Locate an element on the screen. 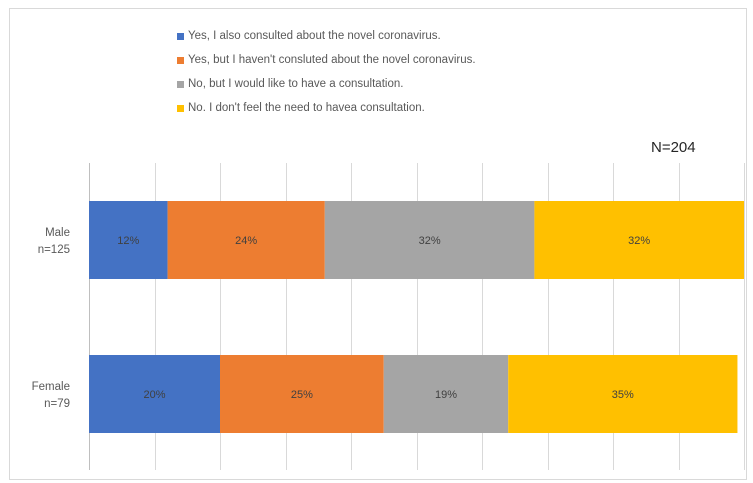  category-tick-label: Male is located at coordinates (57, 233).